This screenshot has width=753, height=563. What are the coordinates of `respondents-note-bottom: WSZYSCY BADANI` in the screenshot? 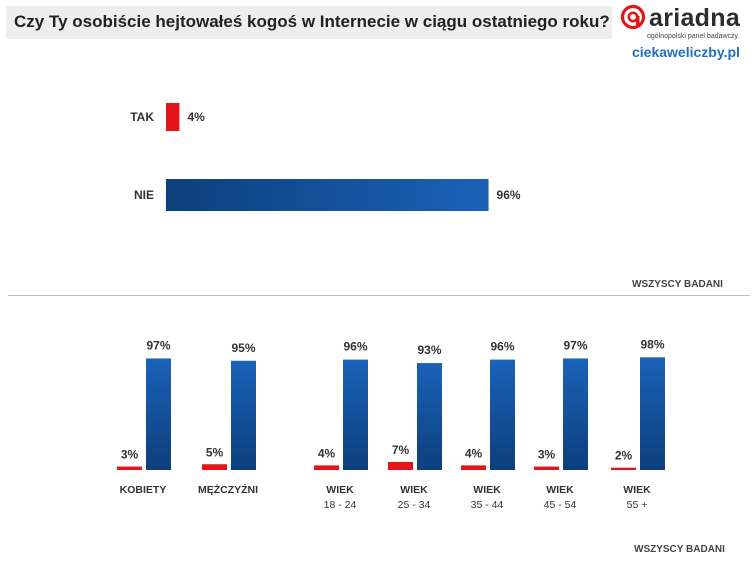 It's located at (679, 549).